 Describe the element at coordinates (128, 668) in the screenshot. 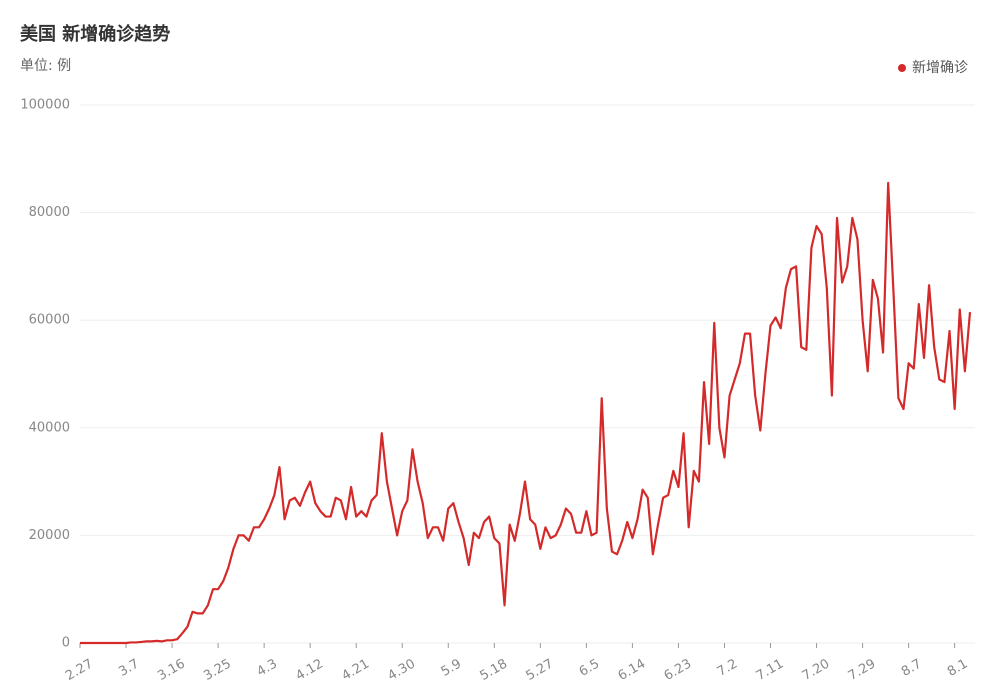

I see `x-tick-label: 3.7` at that location.